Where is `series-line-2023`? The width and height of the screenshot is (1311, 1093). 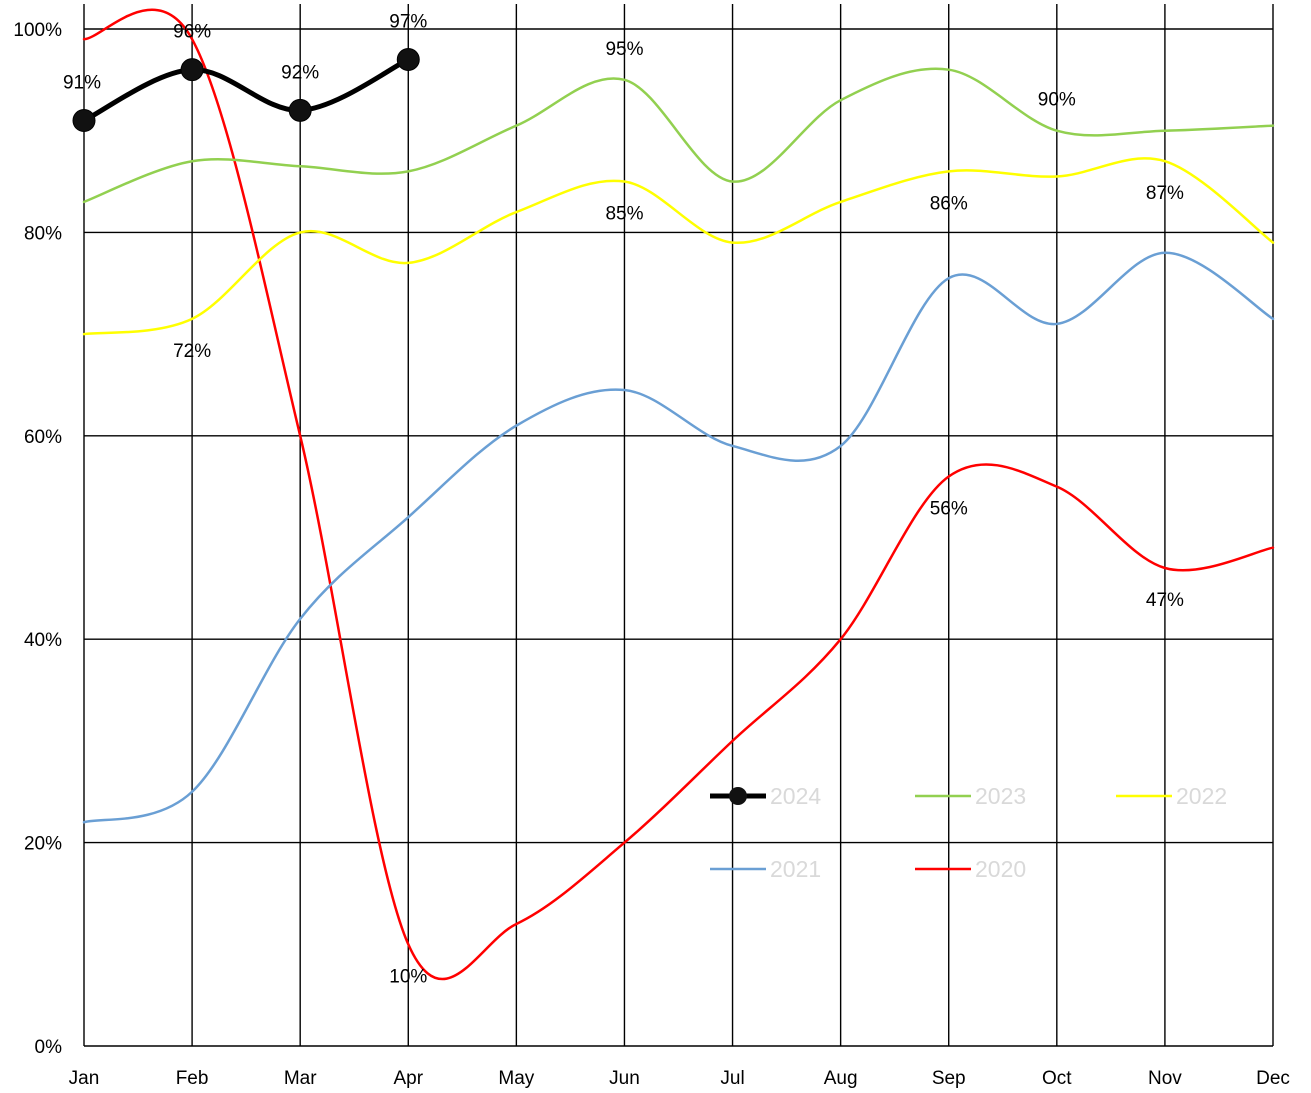 series-line-2023 is located at coordinates (678, 135).